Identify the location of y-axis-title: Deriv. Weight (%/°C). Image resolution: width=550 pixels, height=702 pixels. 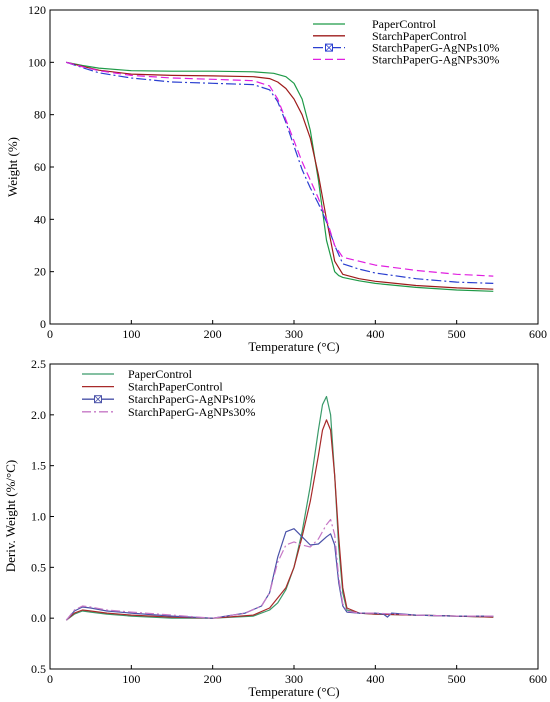
(10, 516).